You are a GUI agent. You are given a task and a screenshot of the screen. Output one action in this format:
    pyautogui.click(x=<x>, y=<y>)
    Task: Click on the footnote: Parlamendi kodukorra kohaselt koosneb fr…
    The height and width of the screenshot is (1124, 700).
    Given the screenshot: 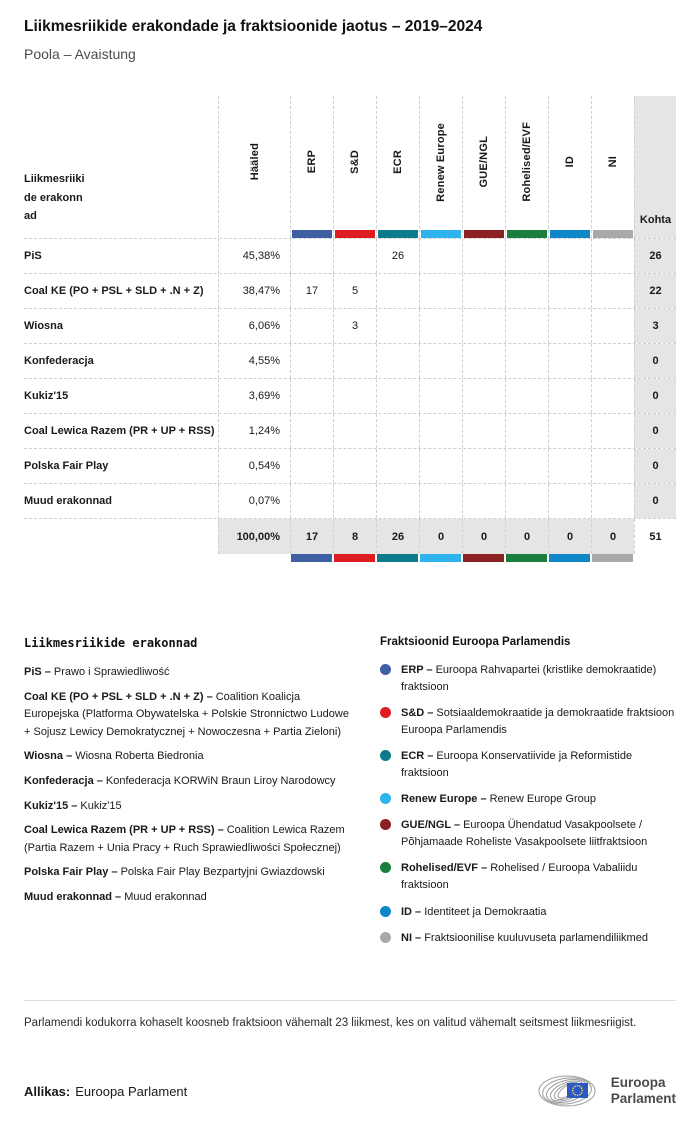 What is the action you would take?
    pyautogui.click(x=350, y=1016)
    